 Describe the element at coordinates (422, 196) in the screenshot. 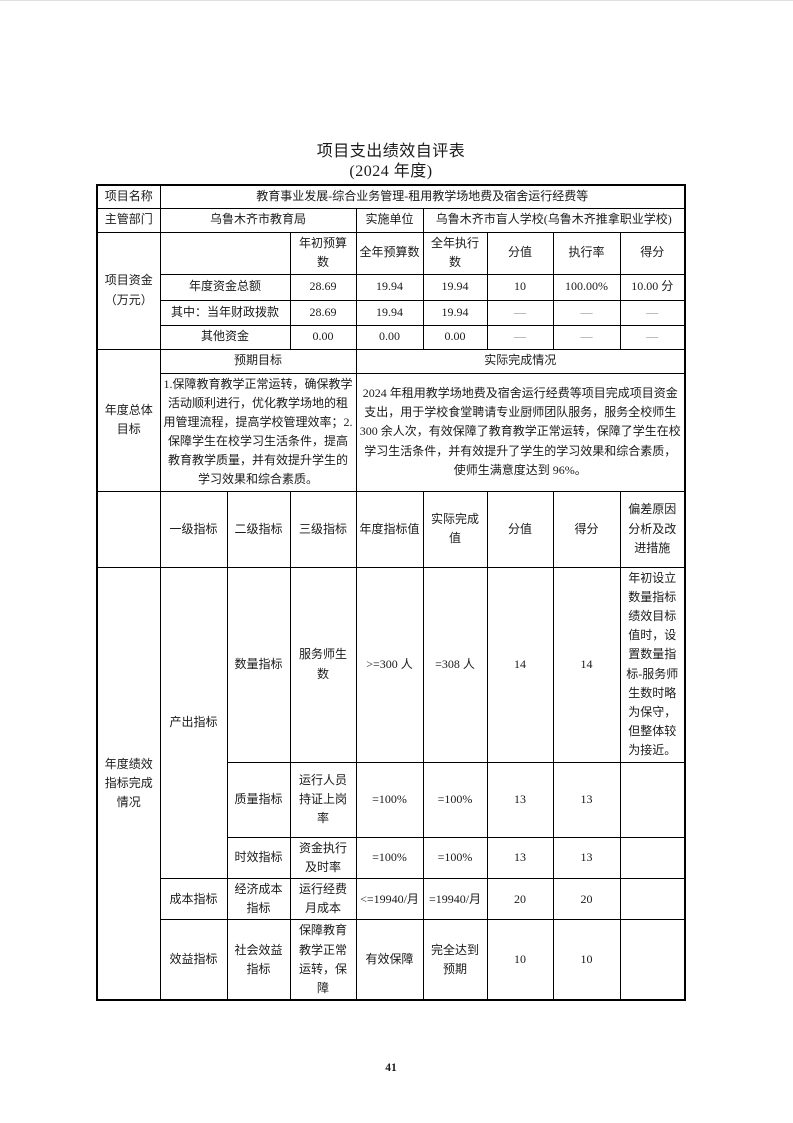

I see `project-name-value: 教育事业发展-综合业务管理-租用教学场地费及宿舍运行经费等` at that location.